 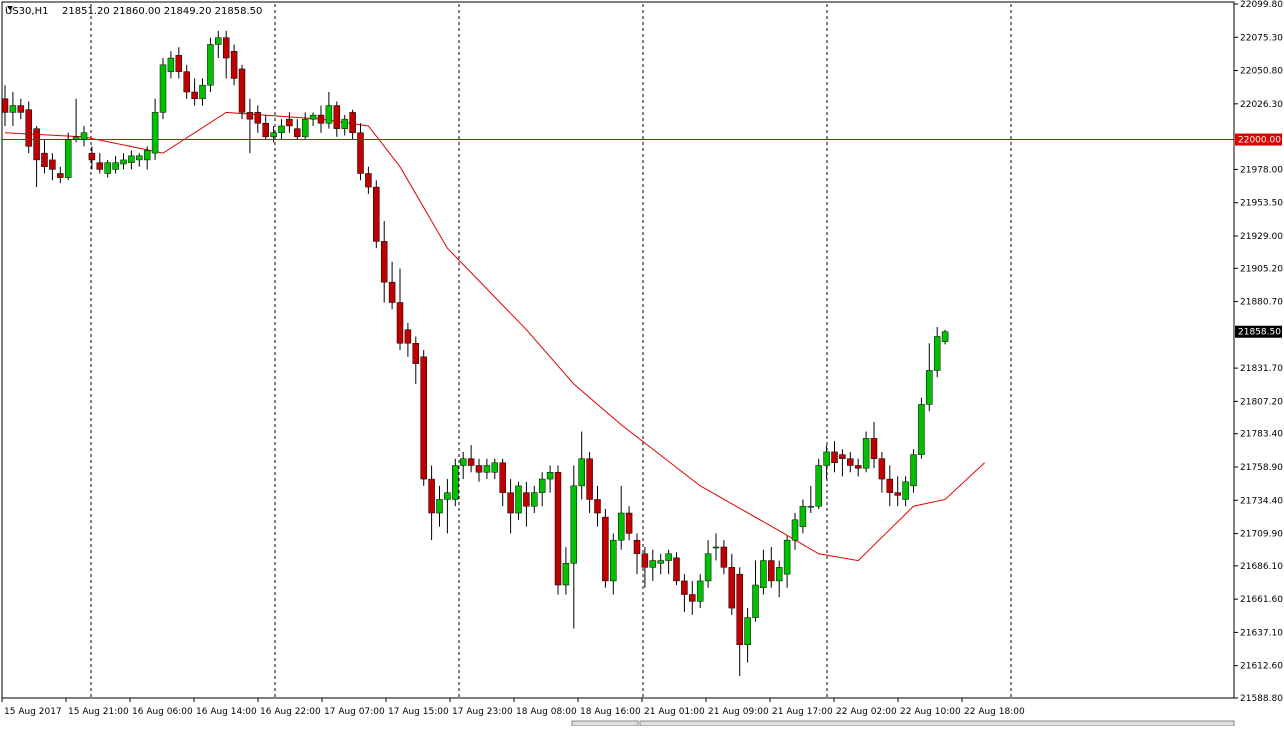 What do you see at coordinates (162, 712) in the screenshot?
I see `x-tick-label: 16 Aug 06:00` at bounding box center [162, 712].